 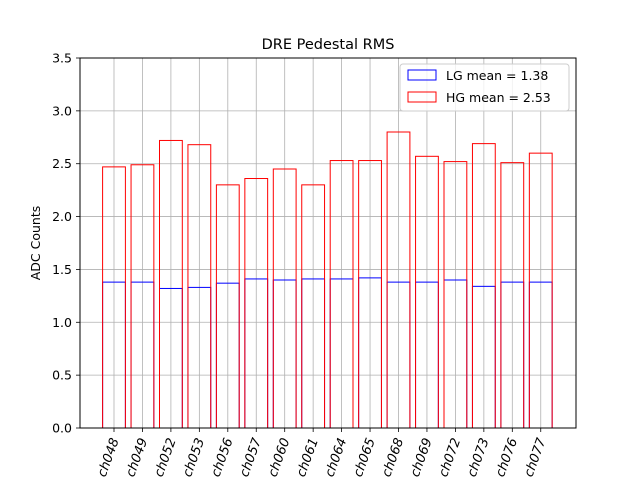 What do you see at coordinates (62, 216) in the screenshot?
I see `y-tick-label: 2.0` at bounding box center [62, 216].